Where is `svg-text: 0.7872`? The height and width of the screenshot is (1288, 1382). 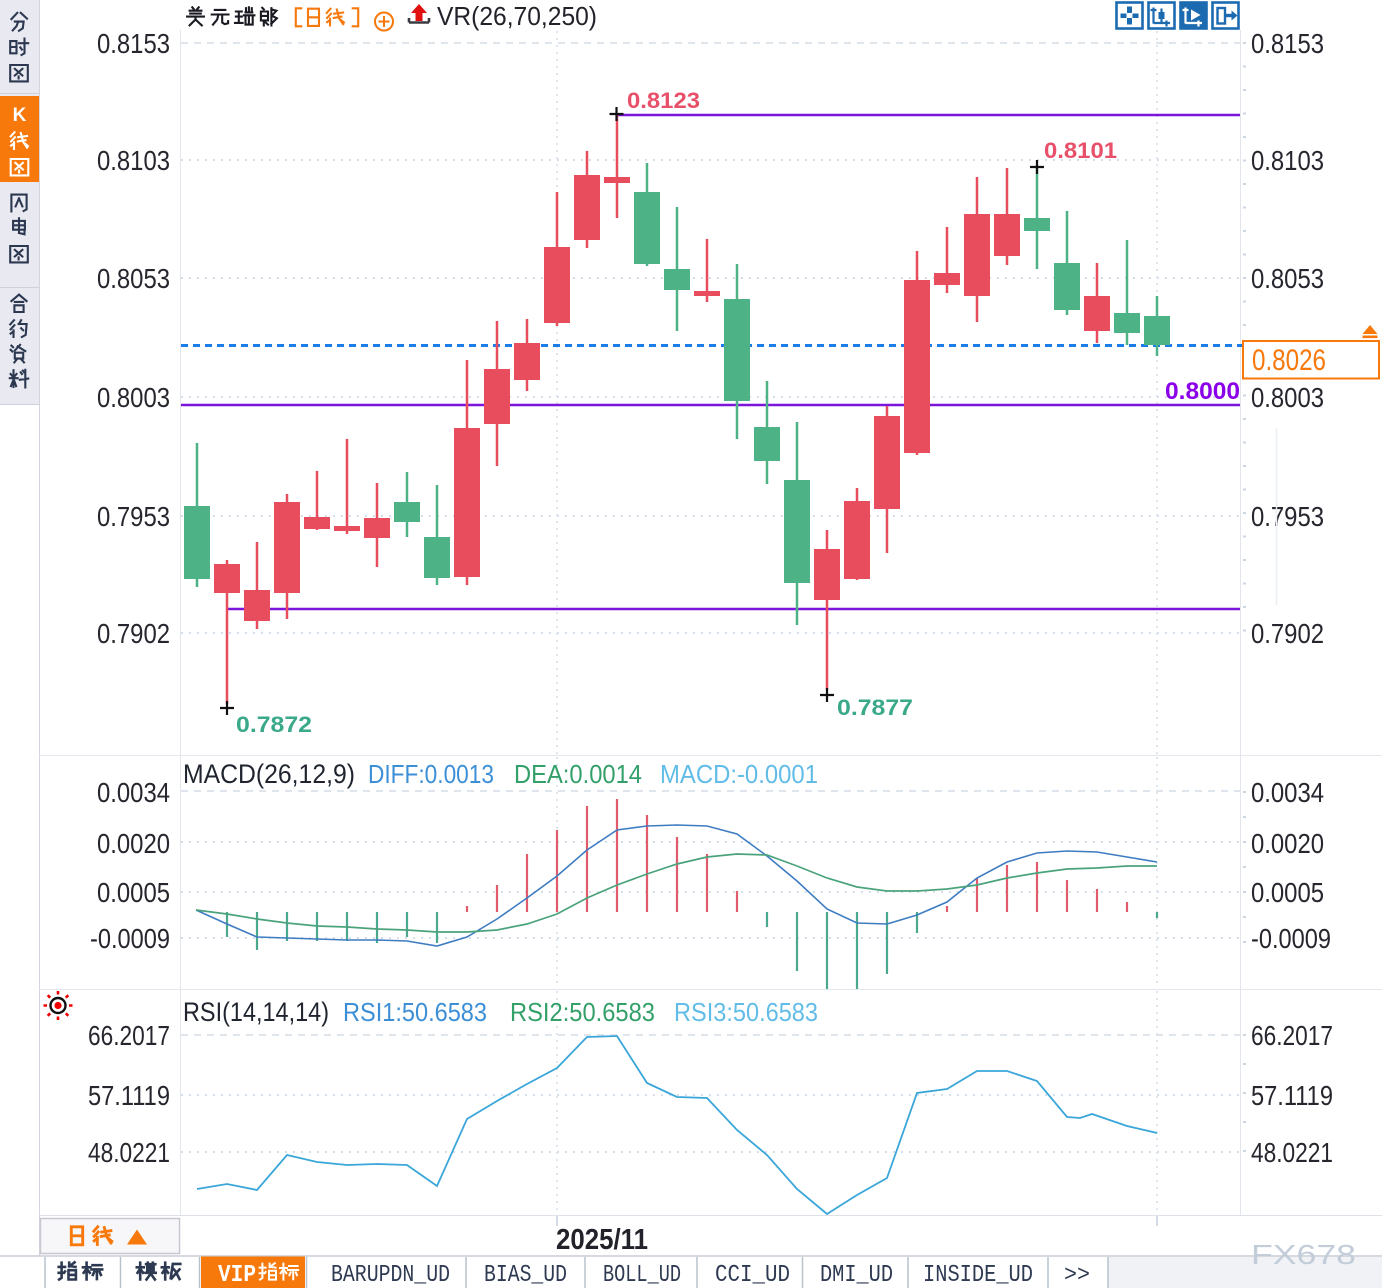
svg-text: 0.7872 is located at coordinates (274, 724).